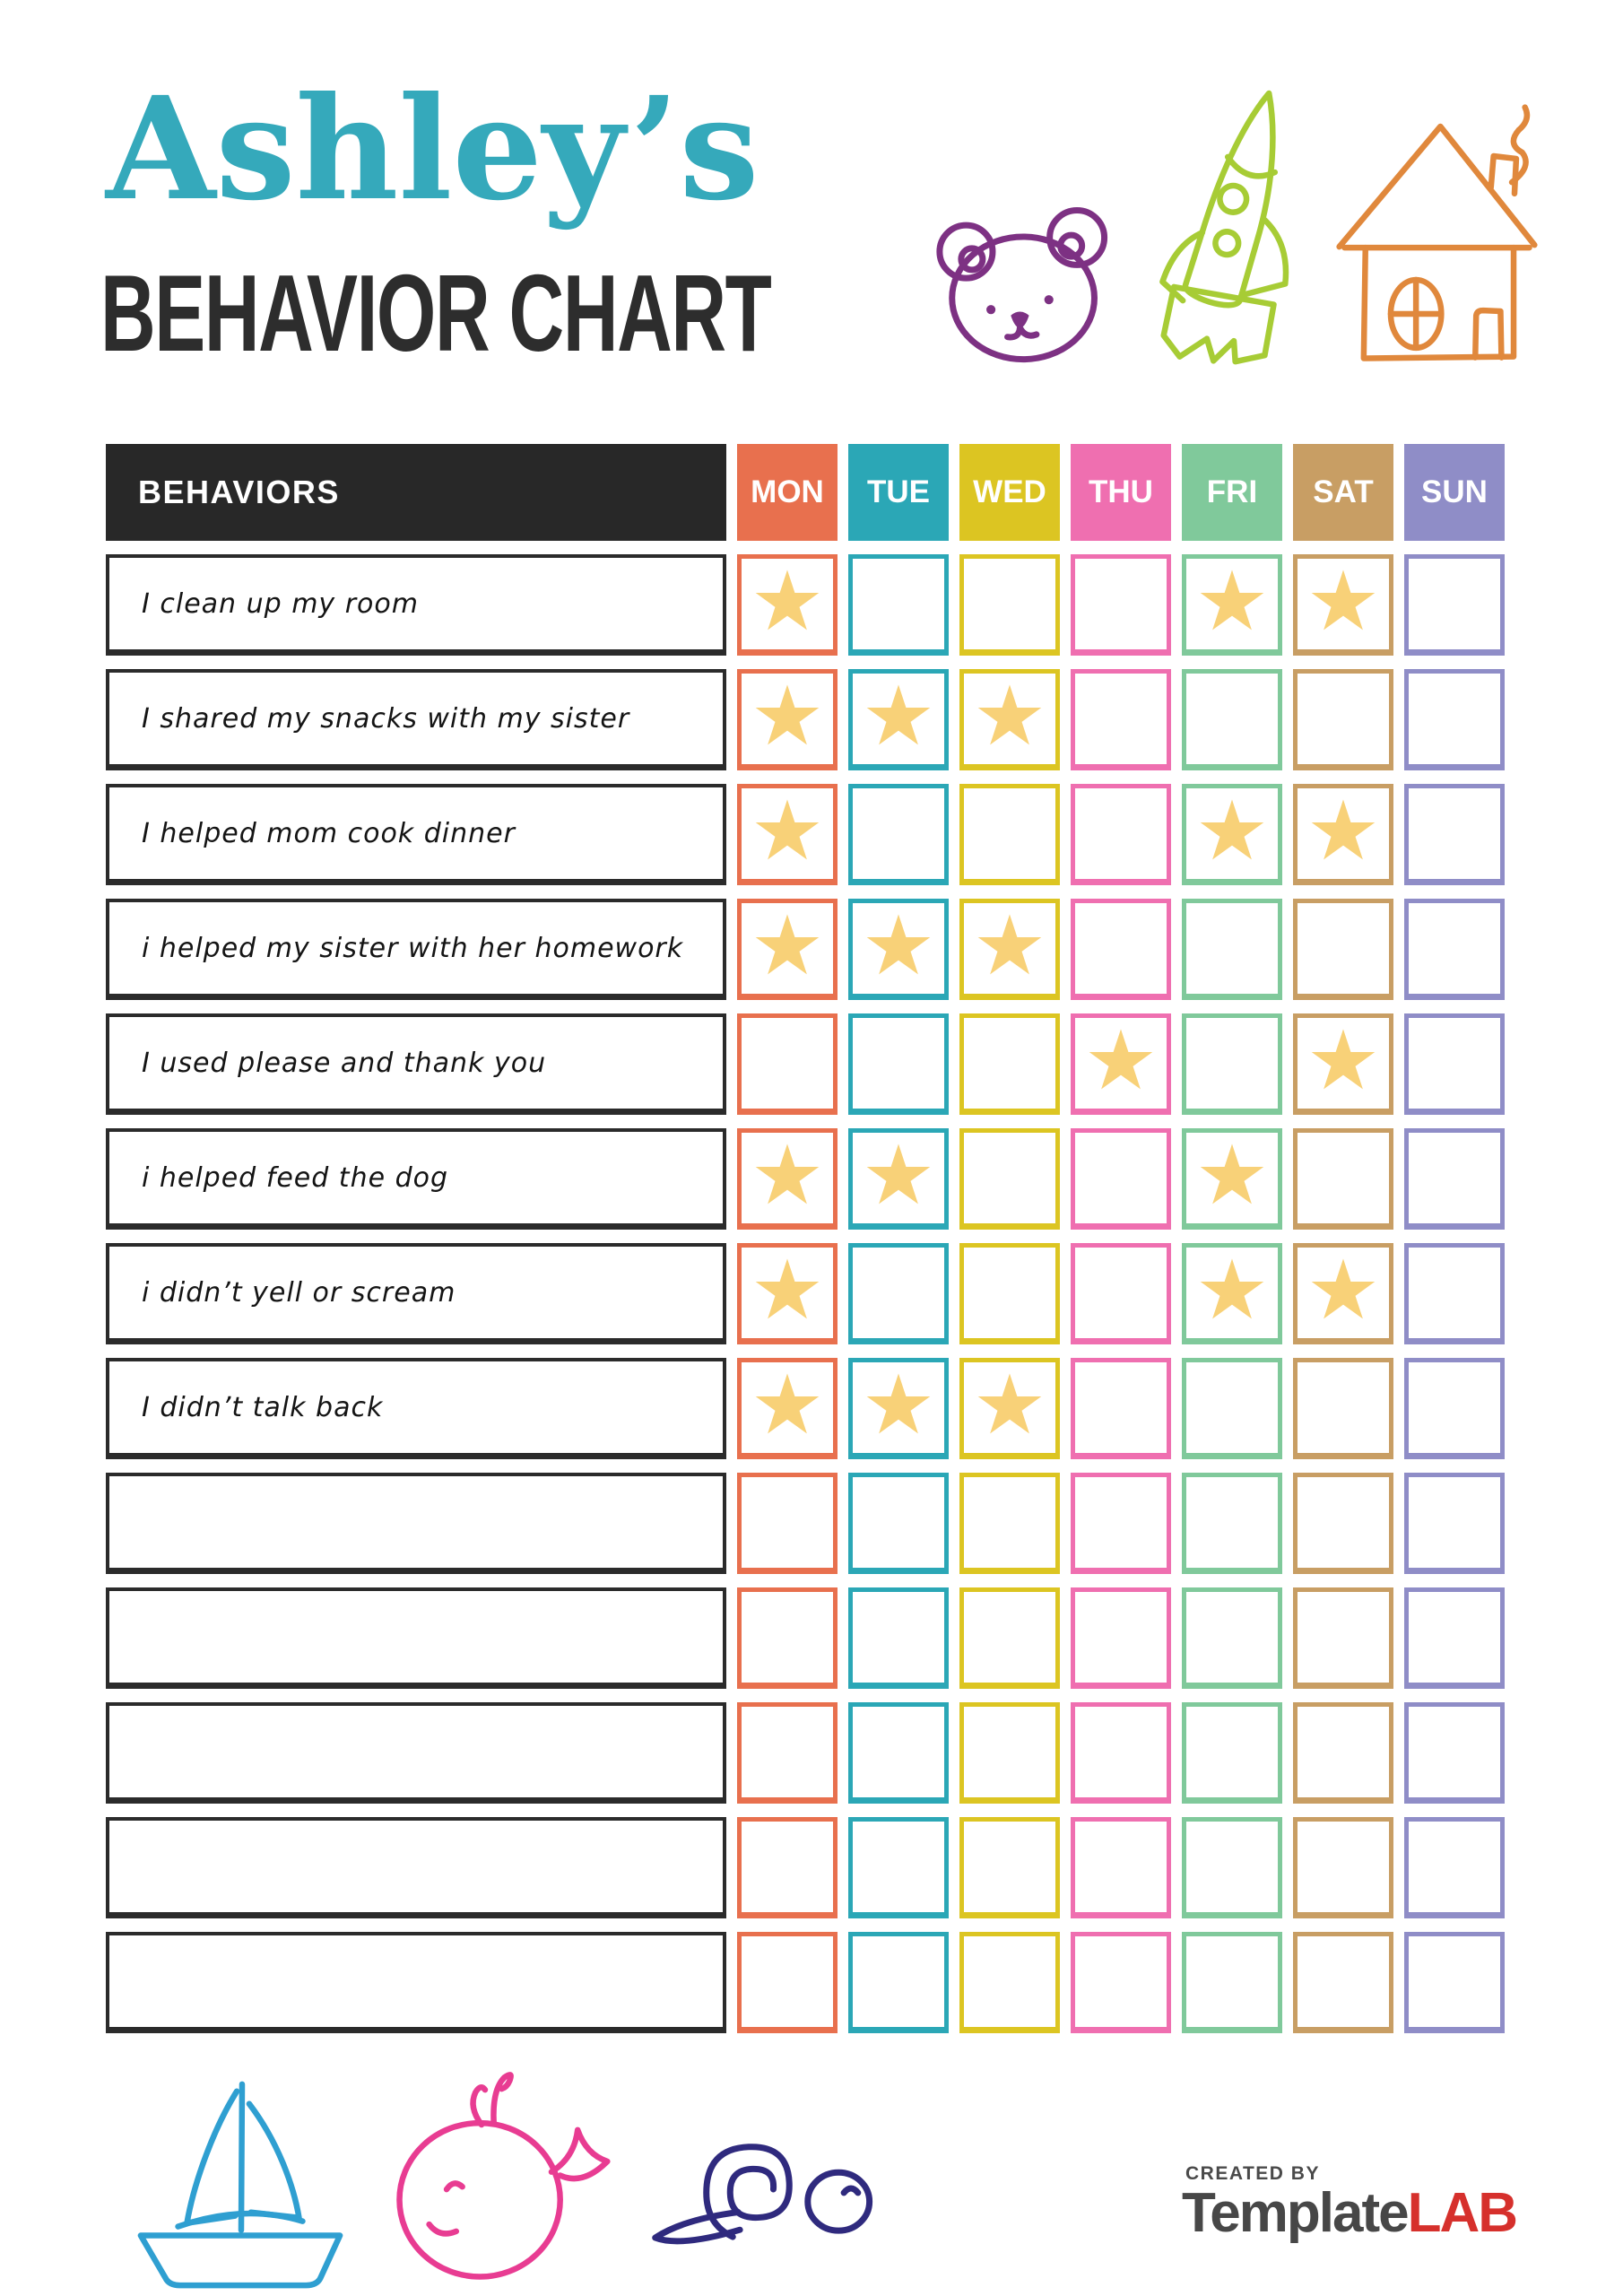 The width and height of the screenshot is (1623, 2296). Describe the element at coordinates (898, 1753) in the screenshot. I see `day-cell-tue-row11` at that location.